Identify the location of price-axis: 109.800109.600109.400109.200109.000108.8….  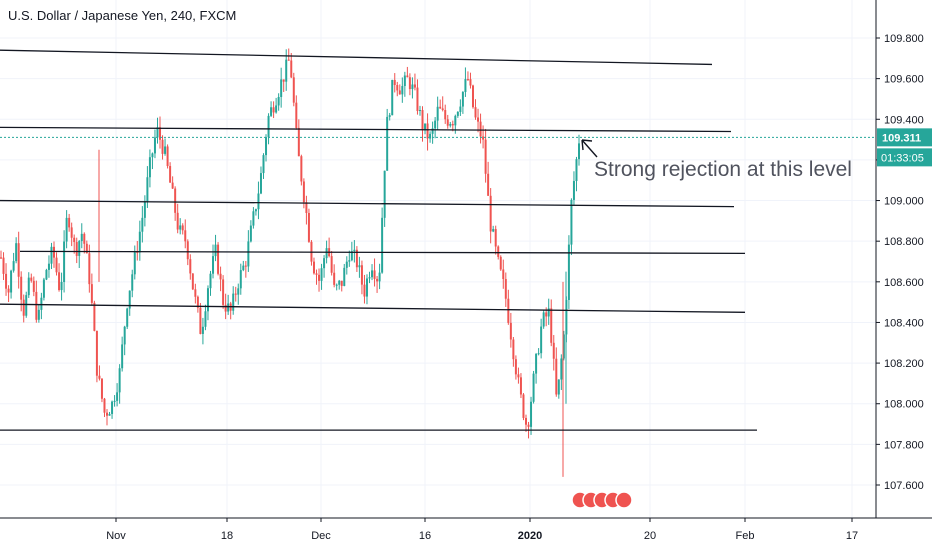
(903, 259).